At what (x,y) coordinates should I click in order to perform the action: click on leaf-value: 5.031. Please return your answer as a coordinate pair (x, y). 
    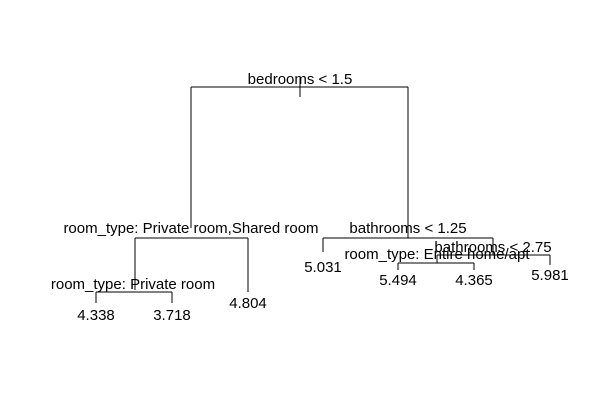
    Looking at the image, I should click on (323, 267).